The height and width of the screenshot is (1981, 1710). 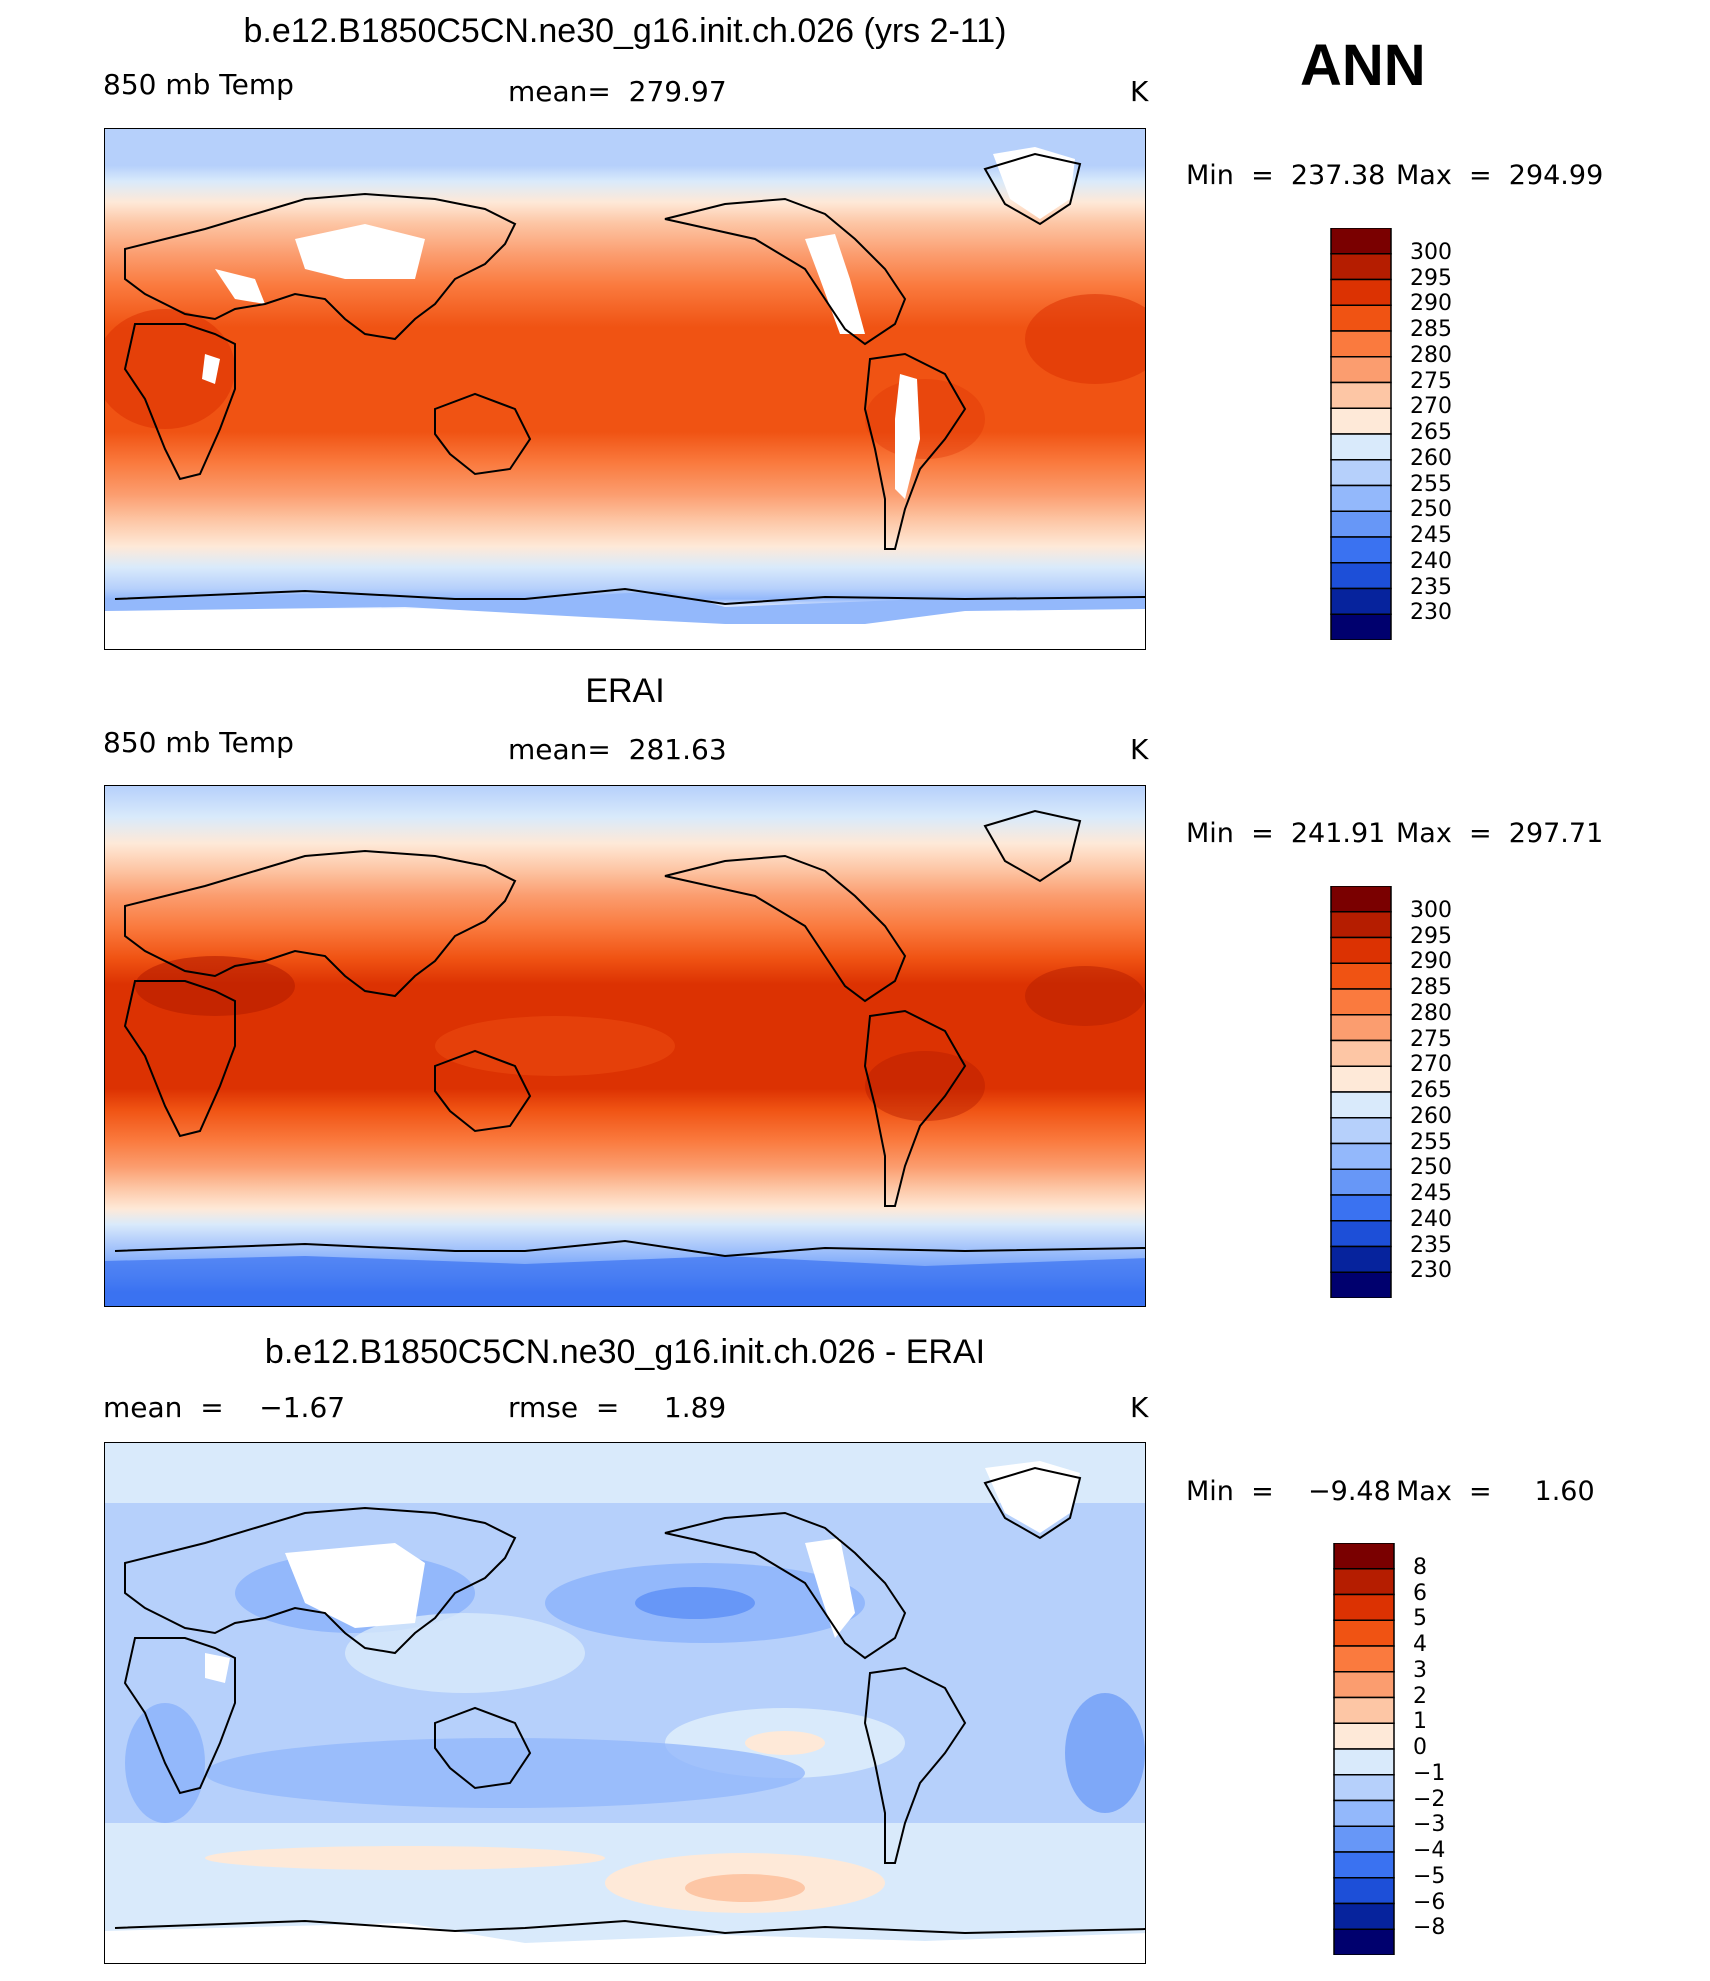 I want to click on colorbar-tick-label: 6, so click(x=1420, y=1593).